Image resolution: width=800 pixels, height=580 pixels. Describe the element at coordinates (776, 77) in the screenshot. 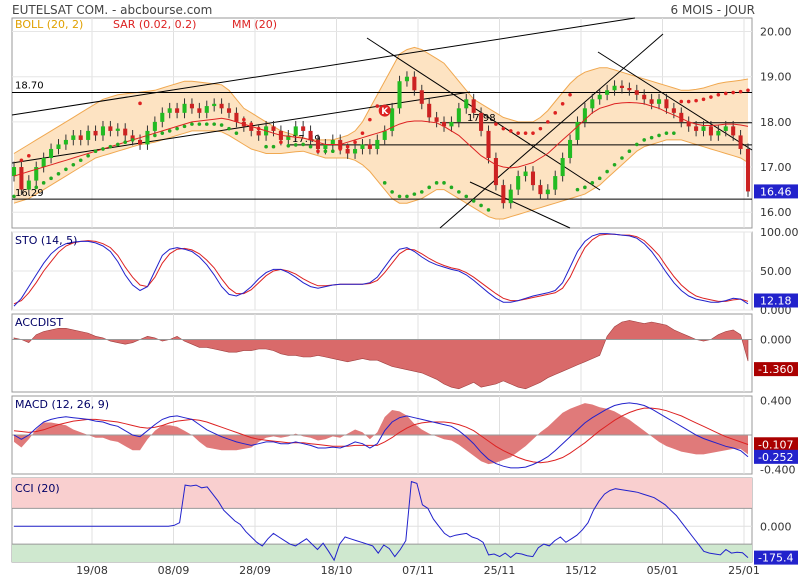

I see `y-tick-label: 19.00` at that location.